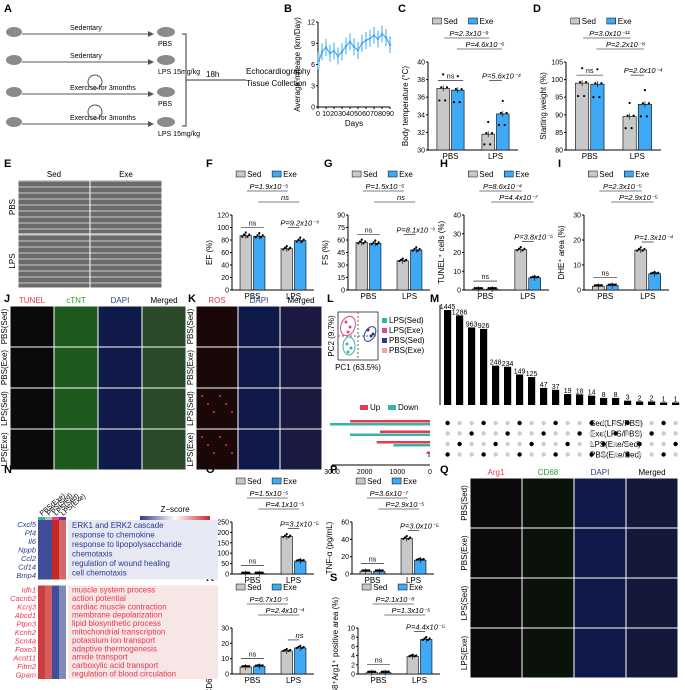  Describe the element at coordinates (26, 632) in the screenshot. I see `gene-label: Kcnh2` at that location.